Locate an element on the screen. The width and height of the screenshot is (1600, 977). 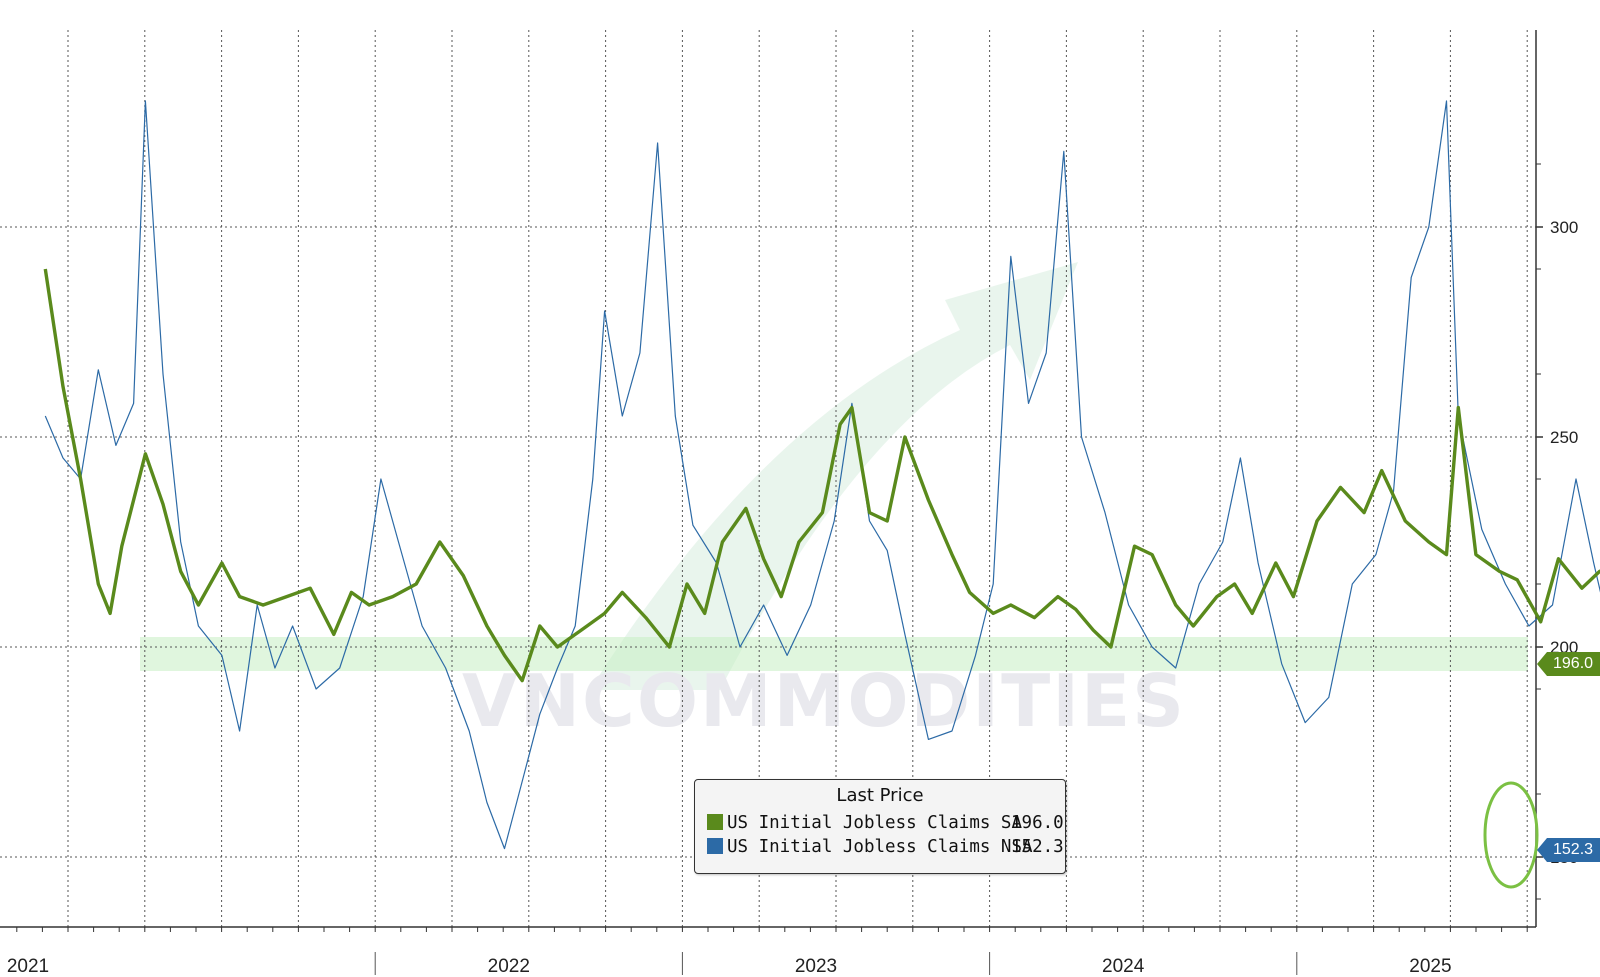
legend-label-sa: US Initial Jobless Claims SA is located at coordinates (875, 823).